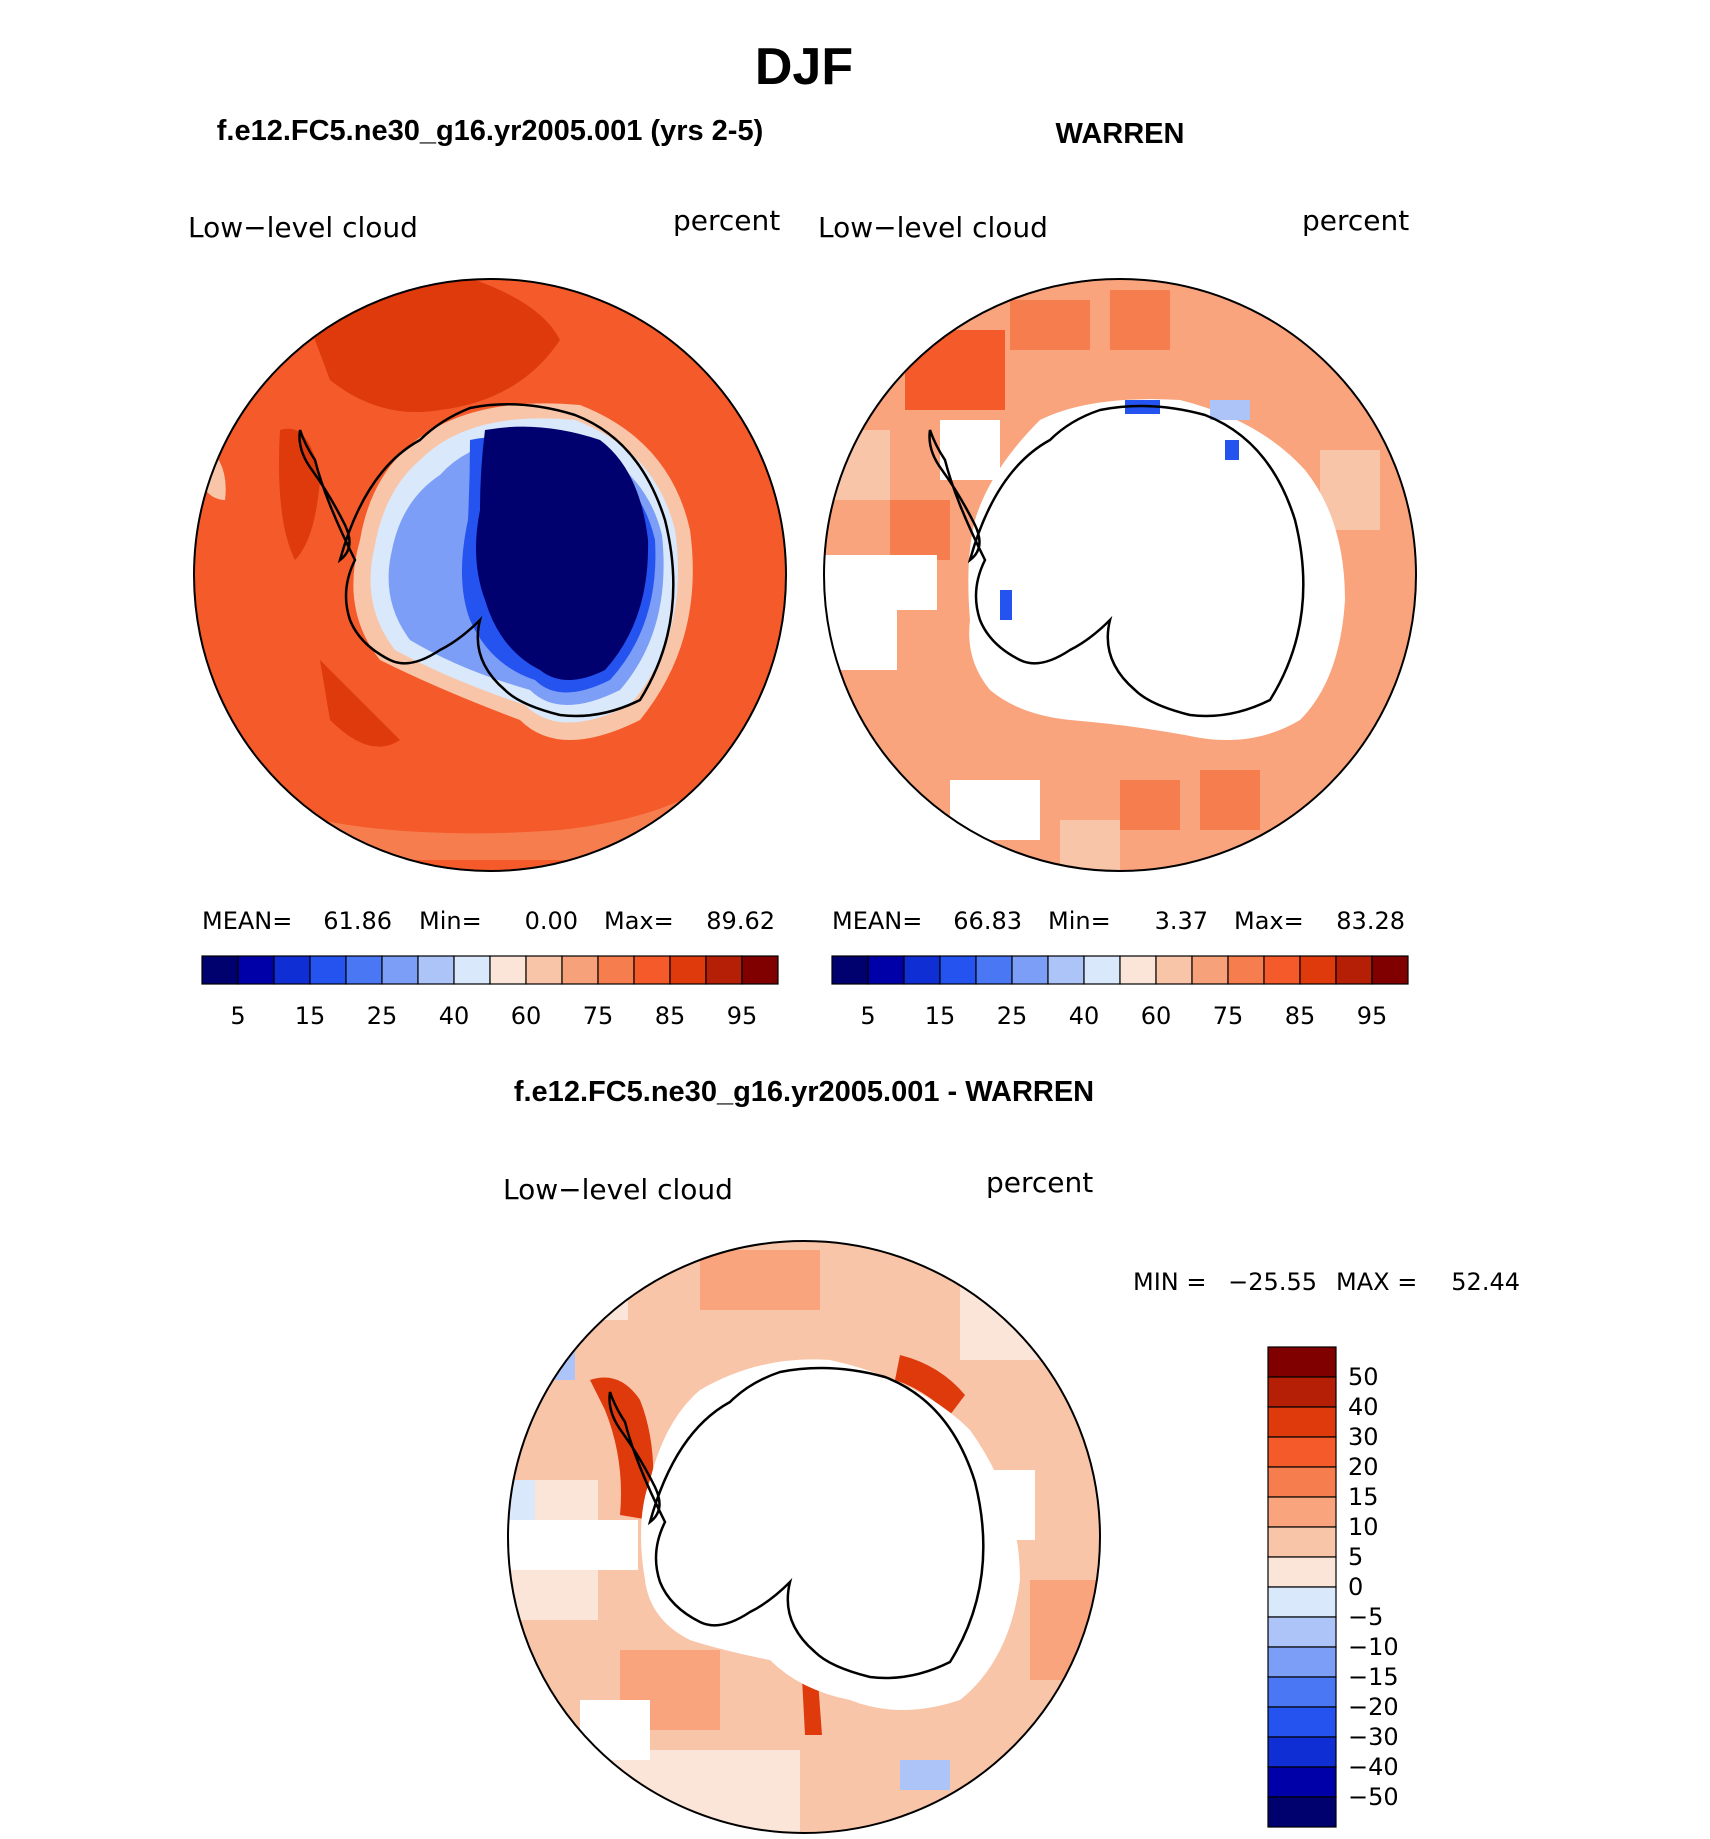 This screenshot has height=1839, width=1710. What do you see at coordinates (1230, 800) in the screenshot?
I see `obs-block-s2` at bounding box center [1230, 800].